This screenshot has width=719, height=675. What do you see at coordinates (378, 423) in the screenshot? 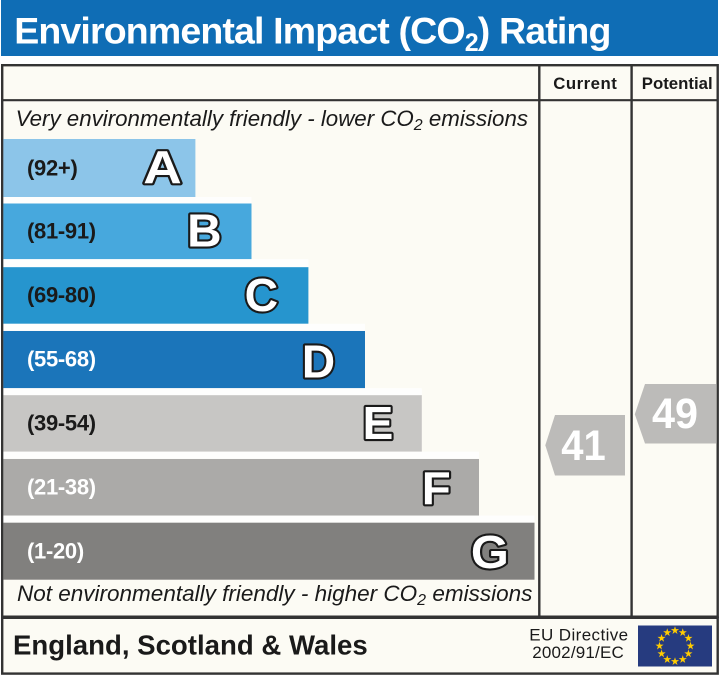
I see `svg-text: E` at bounding box center [378, 423].